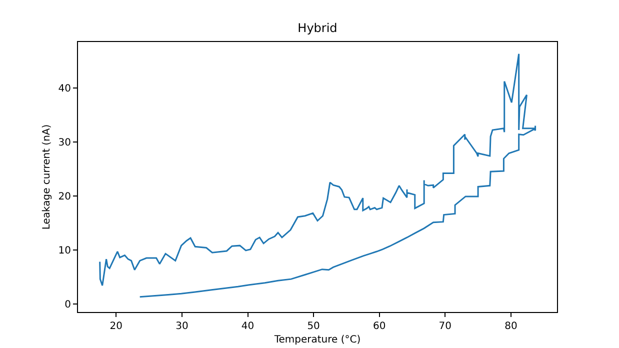  Describe the element at coordinates (64, 88) in the screenshot. I see `y-tick-label: 40` at that location.